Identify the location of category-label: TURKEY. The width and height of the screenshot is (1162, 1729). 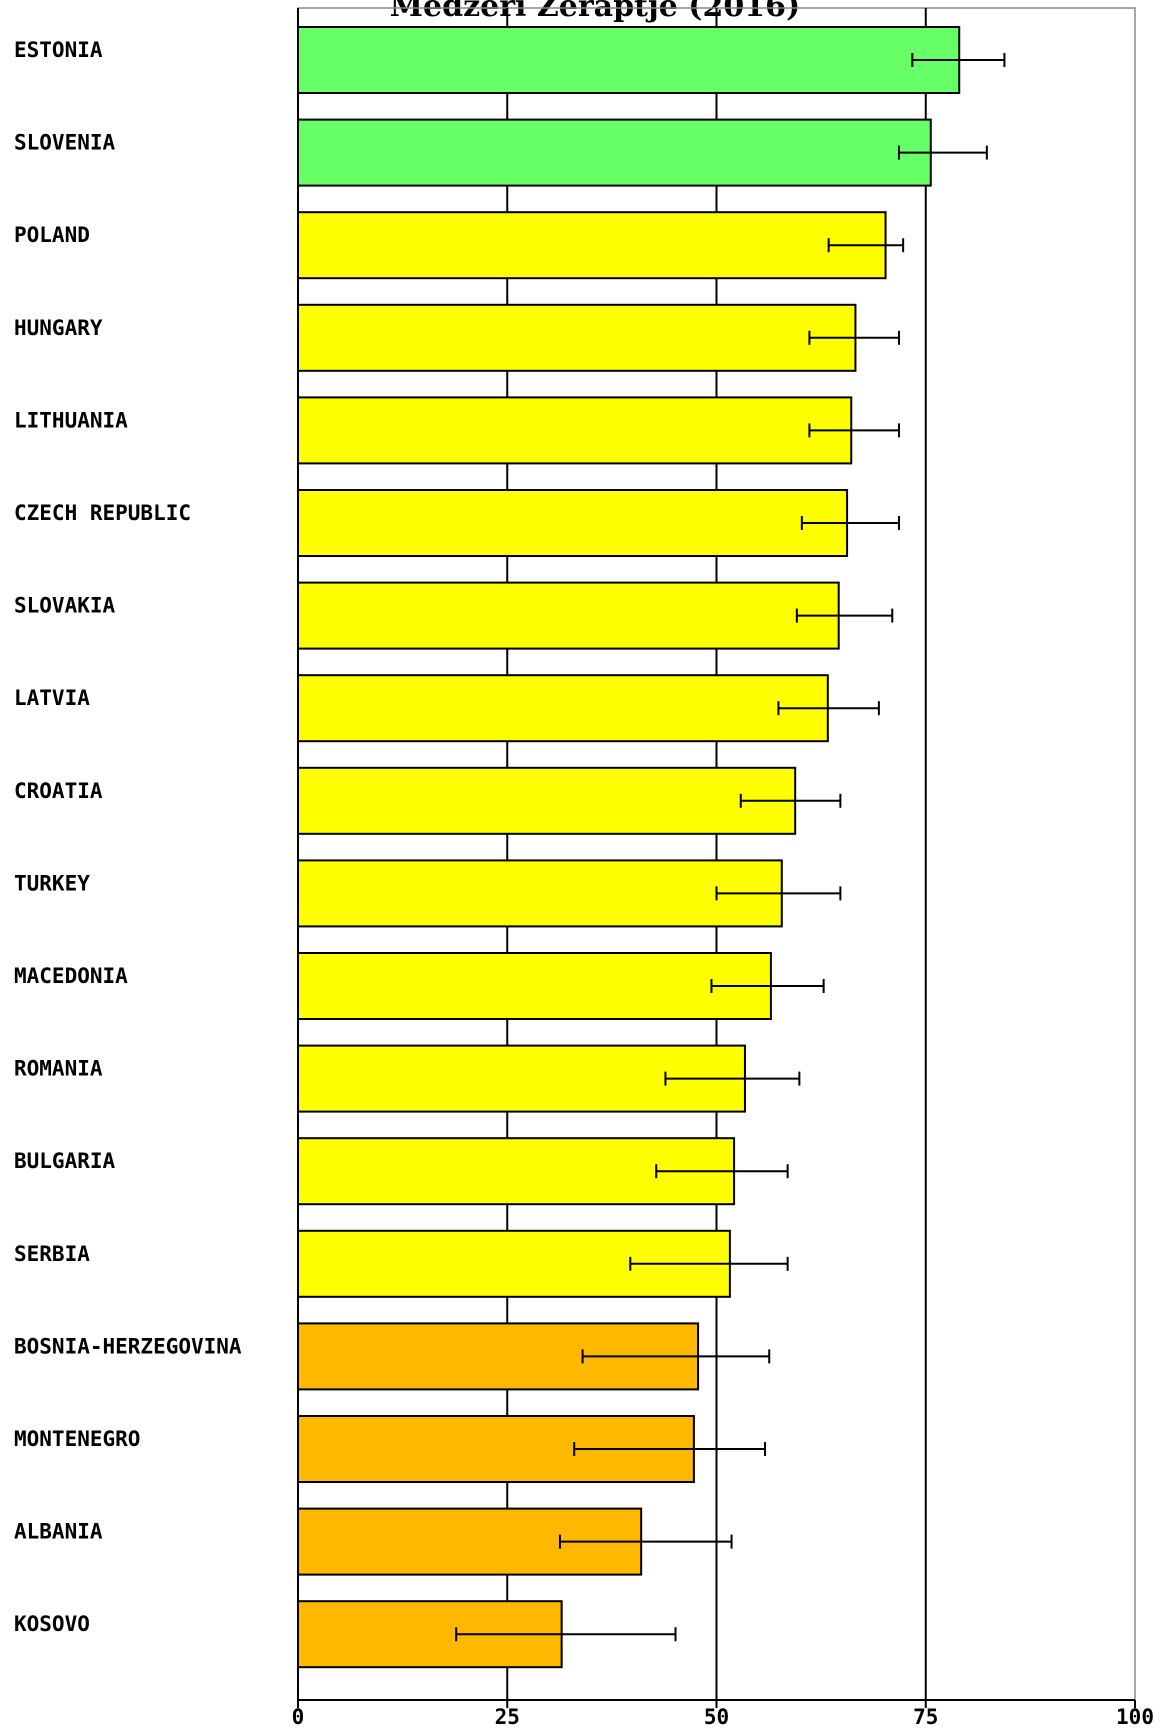
(52, 883).